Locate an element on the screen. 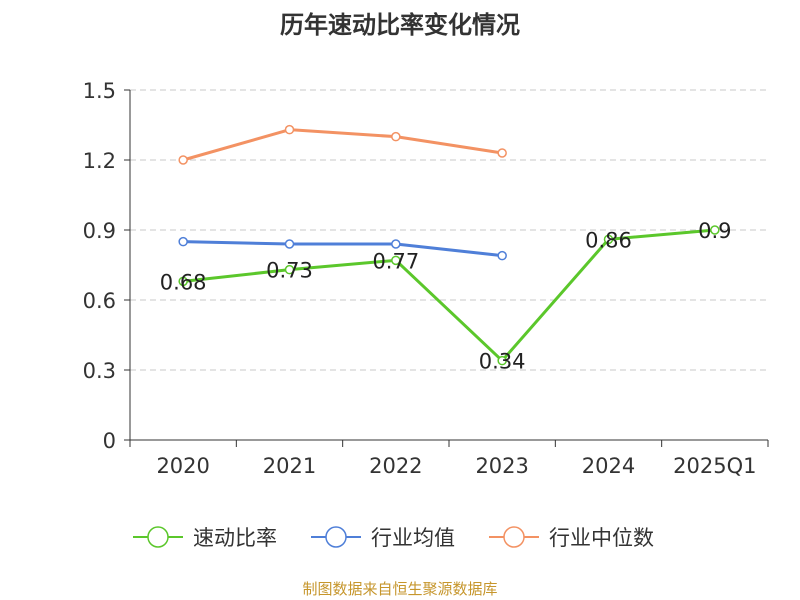 The image size is (800, 600). data-label: 0.9 is located at coordinates (714, 231).